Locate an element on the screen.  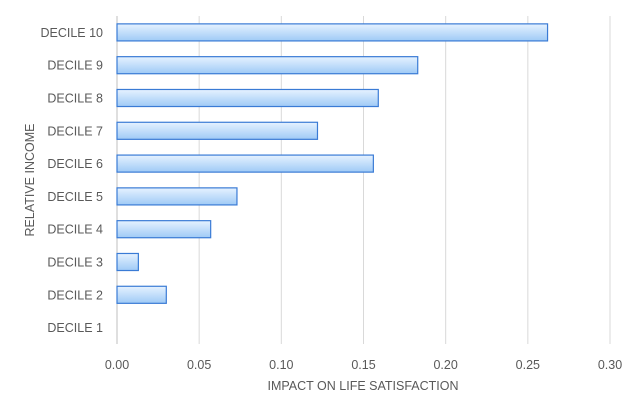
y-tick-label: DECILE 4 is located at coordinates (75, 230).